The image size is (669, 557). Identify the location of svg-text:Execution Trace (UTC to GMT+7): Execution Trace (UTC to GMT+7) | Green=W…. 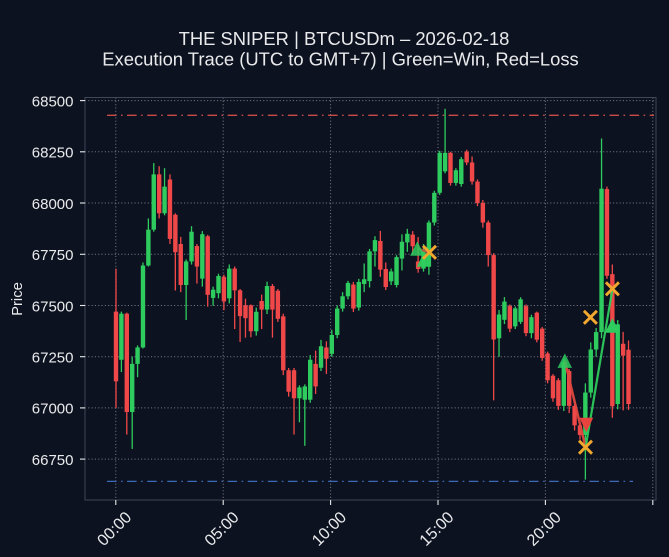
(340, 58).